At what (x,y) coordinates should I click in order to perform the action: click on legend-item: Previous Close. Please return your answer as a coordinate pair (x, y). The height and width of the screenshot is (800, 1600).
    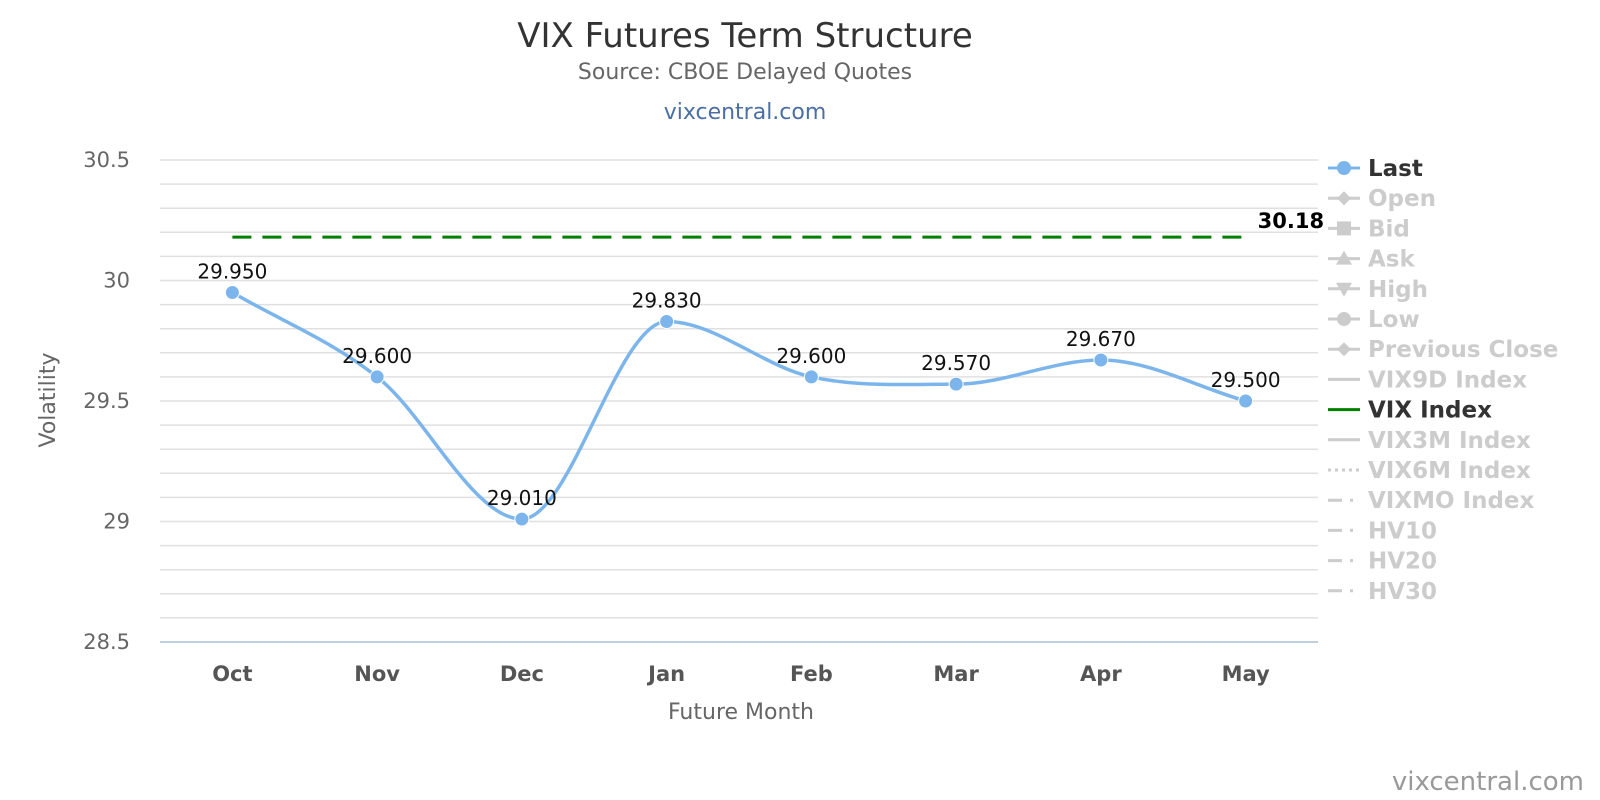
    Looking at the image, I should click on (1443, 350).